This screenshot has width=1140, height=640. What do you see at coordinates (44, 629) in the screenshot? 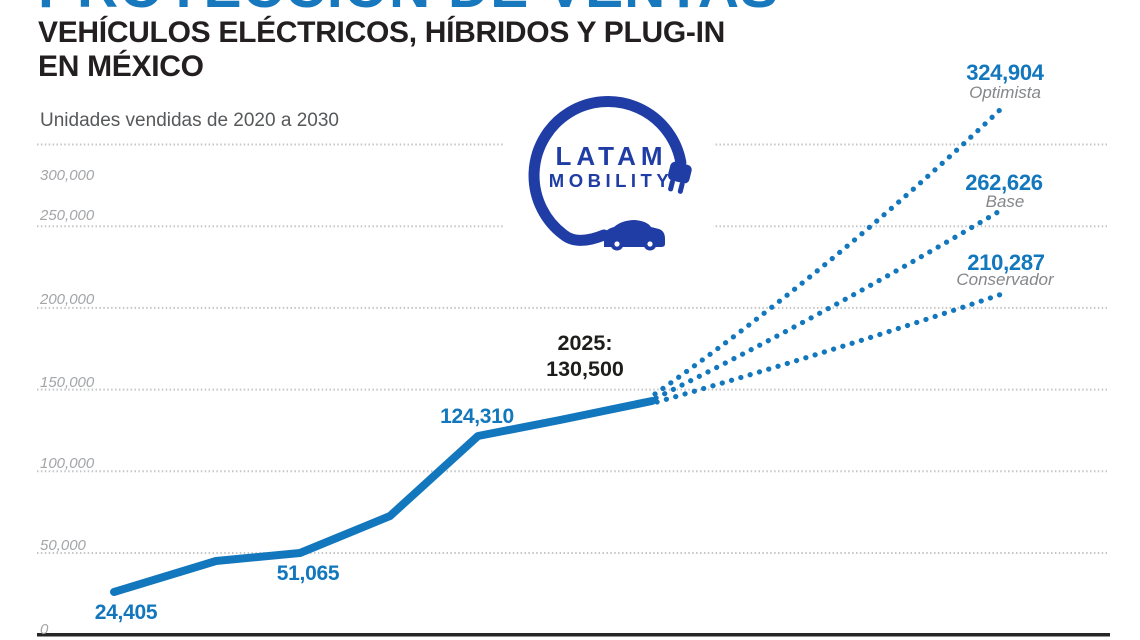
I see `y-tick-0: 0` at bounding box center [44, 629].